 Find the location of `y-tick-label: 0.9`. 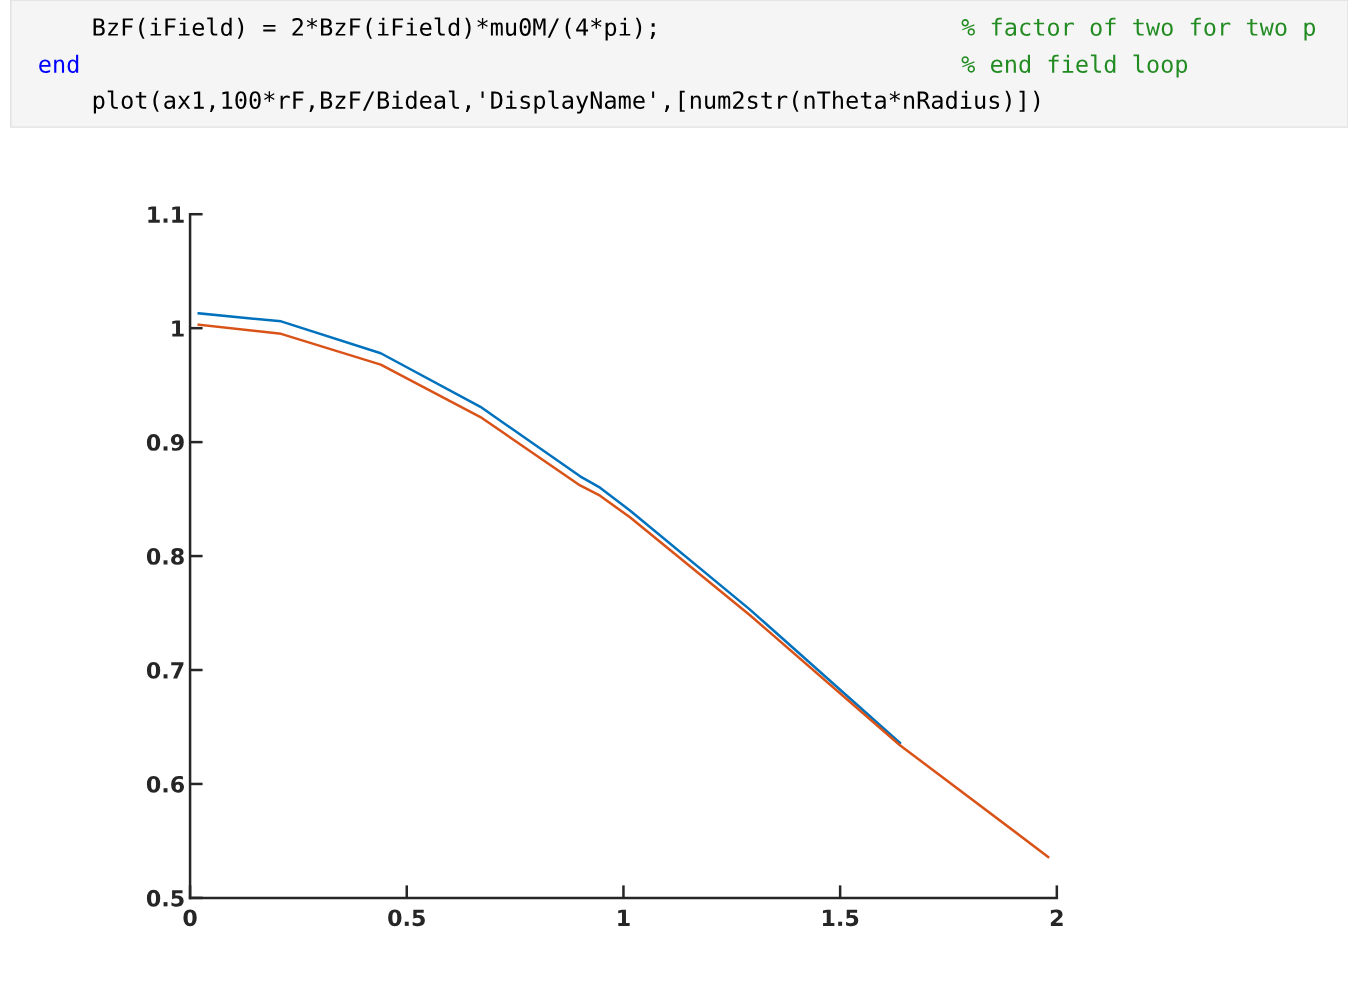

y-tick-label: 0.9 is located at coordinates (165, 442).